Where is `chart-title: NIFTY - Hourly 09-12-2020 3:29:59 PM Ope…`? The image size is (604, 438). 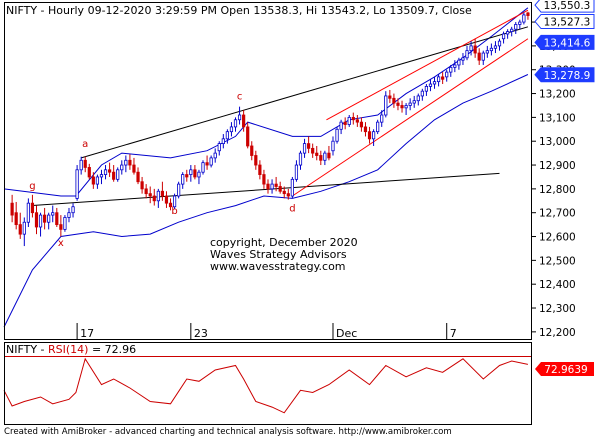
chart-title: NIFTY - Hourly 09-12-2020 3:29:59 PM Ope… is located at coordinates (239, 10).